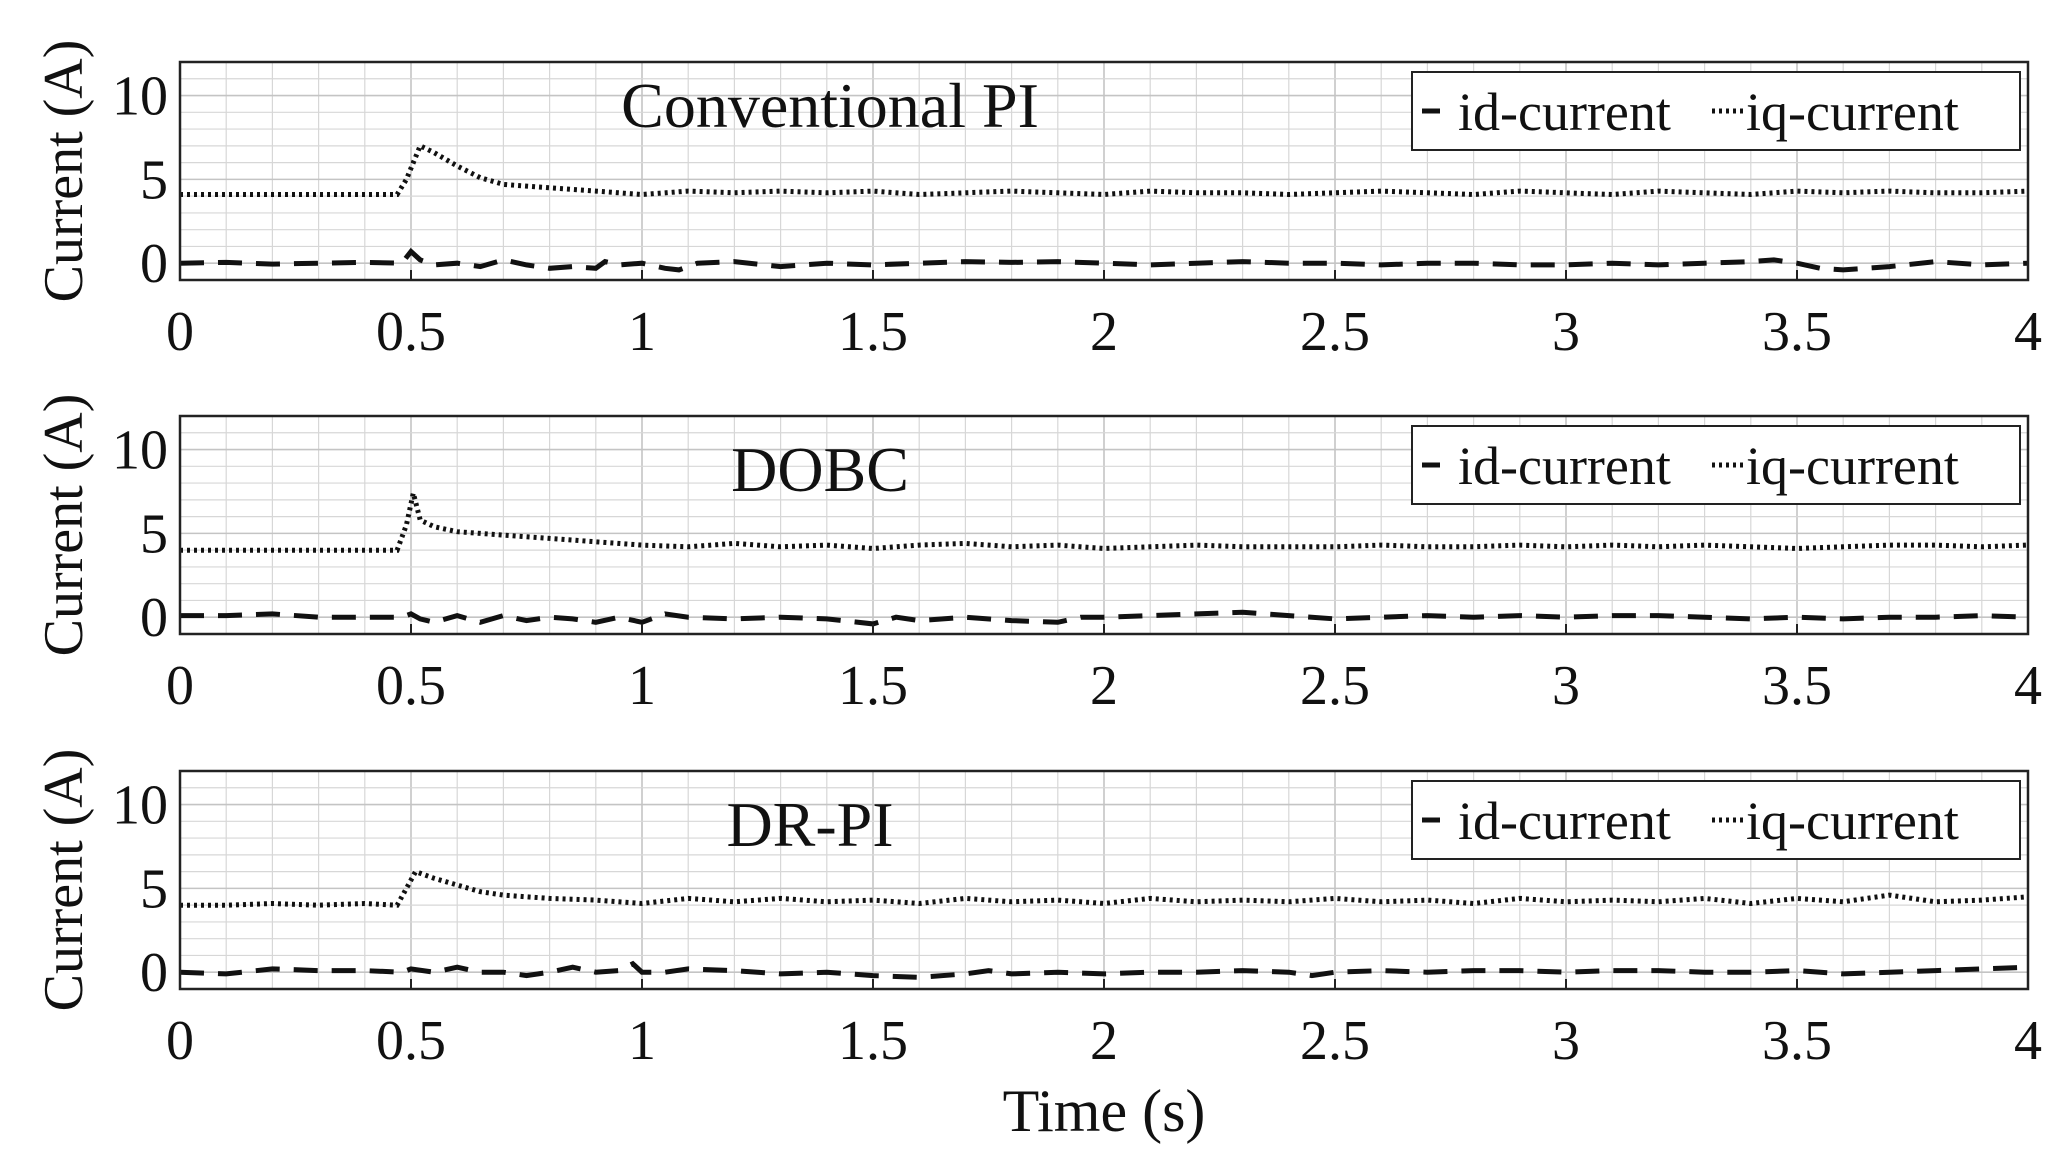 The image size is (2070, 1168). I want to click on panel-title: Conventional PI, so click(830, 105).